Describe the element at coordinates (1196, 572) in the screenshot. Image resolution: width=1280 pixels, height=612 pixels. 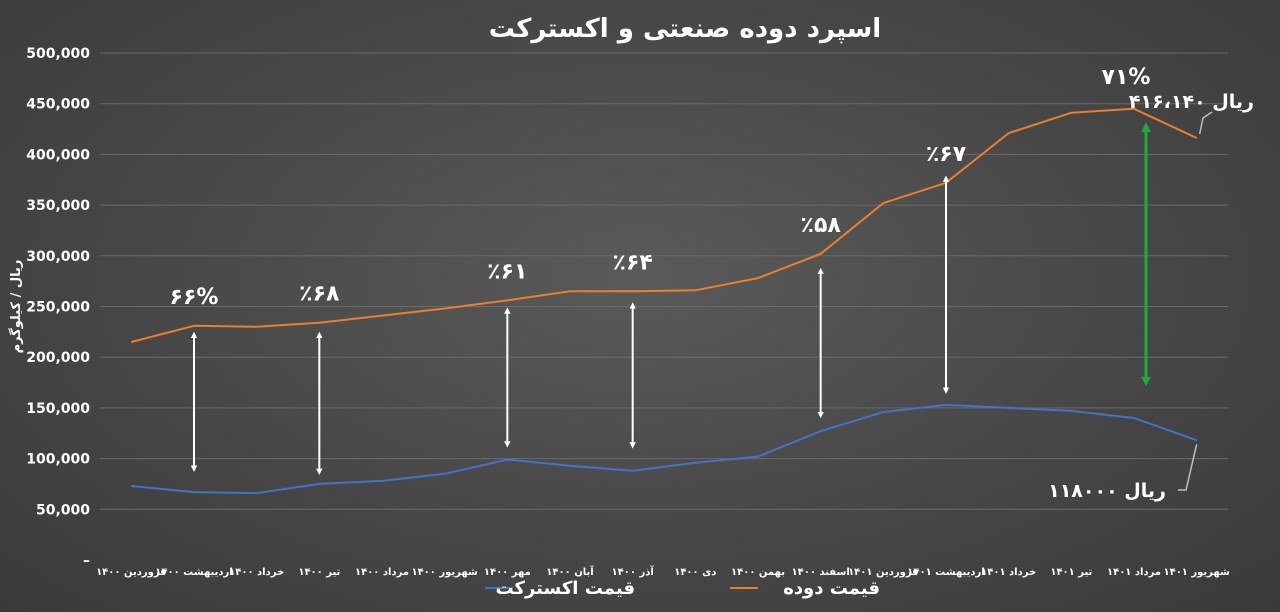
I see `x-tick-label: شهریور ۱۴۰۱` at that location.